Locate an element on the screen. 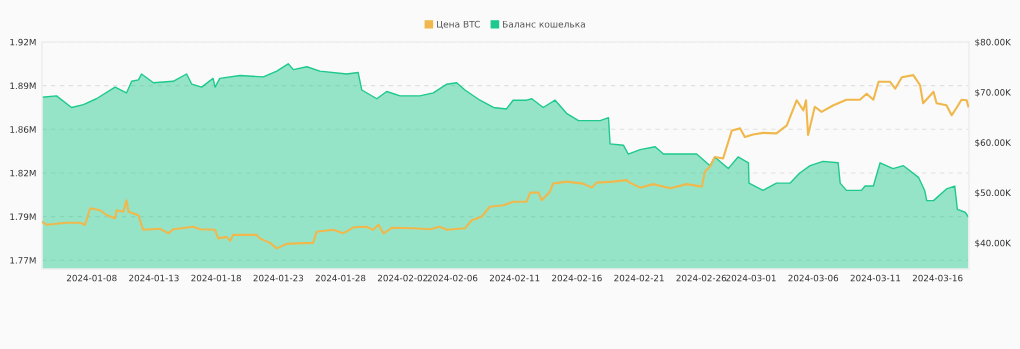 The image size is (1020, 349). y2-tick-label: $60.00K is located at coordinates (993, 143).